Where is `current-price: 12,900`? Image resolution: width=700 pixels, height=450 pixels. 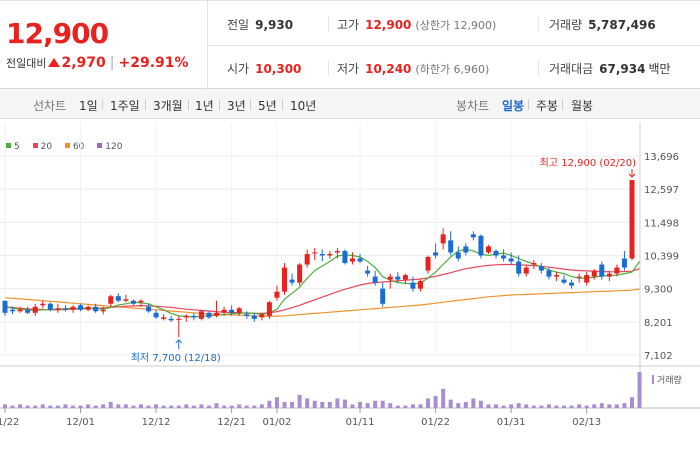
current-price: 12,900 is located at coordinates (57, 33).